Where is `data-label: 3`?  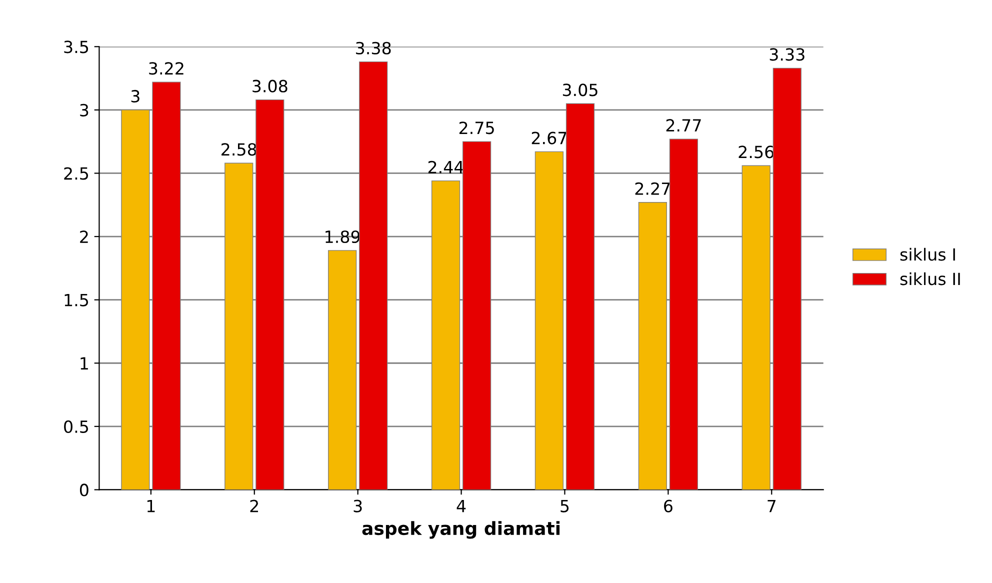
data-label: 3 is located at coordinates (135, 96).